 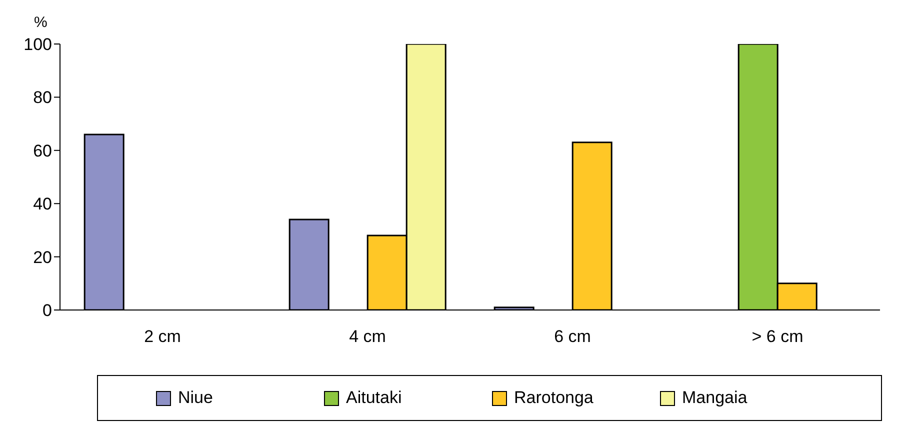 What do you see at coordinates (162, 336) in the screenshot?
I see `x-tick-label: 2 cm` at bounding box center [162, 336].